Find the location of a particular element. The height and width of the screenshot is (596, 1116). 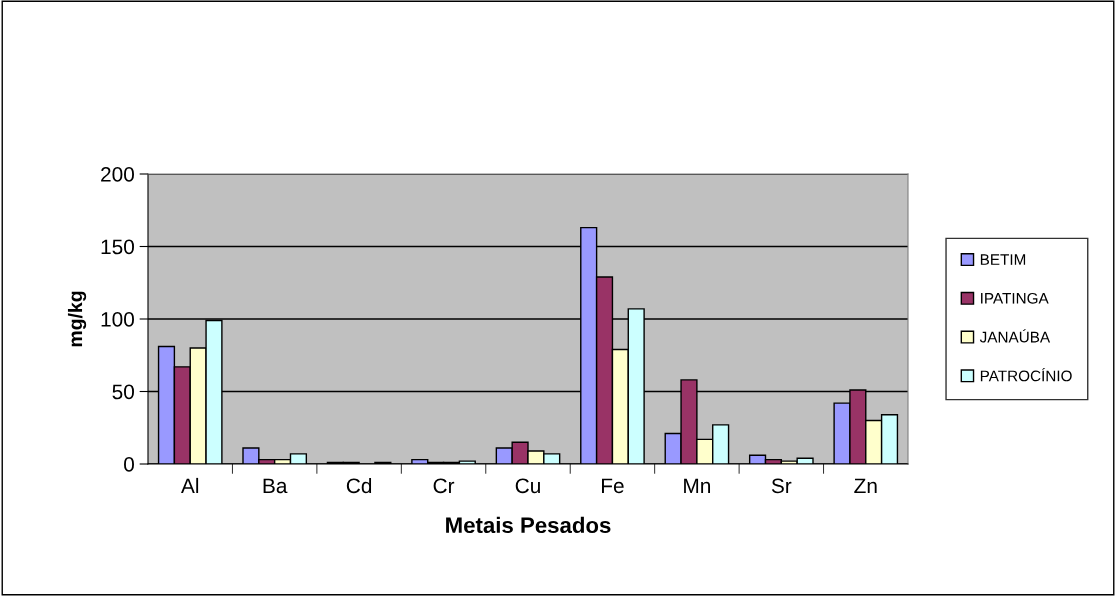

x-tick-label: Sr is located at coordinates (781, 486).